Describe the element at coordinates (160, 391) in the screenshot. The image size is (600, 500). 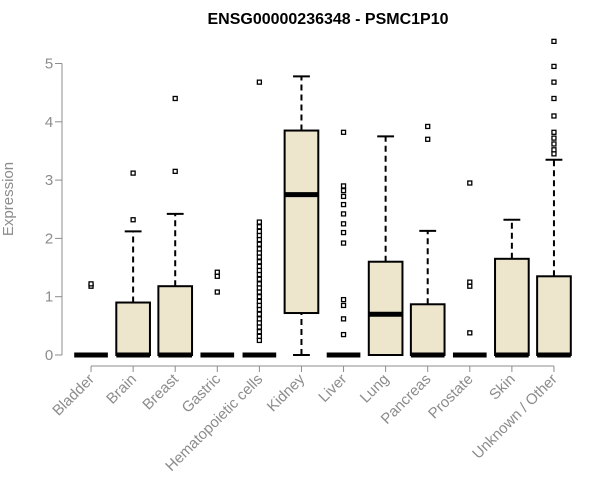
I see `x-tick-label: Breast` at that location.